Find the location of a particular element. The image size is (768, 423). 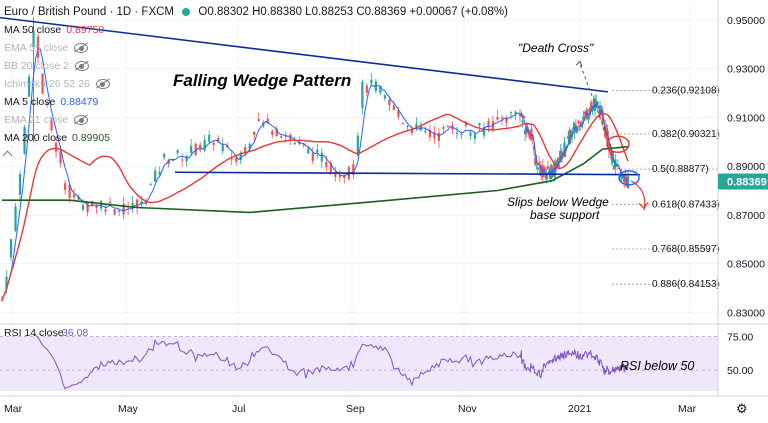

indicator-name: EMA 55 close is located at coordinates (36, 48).